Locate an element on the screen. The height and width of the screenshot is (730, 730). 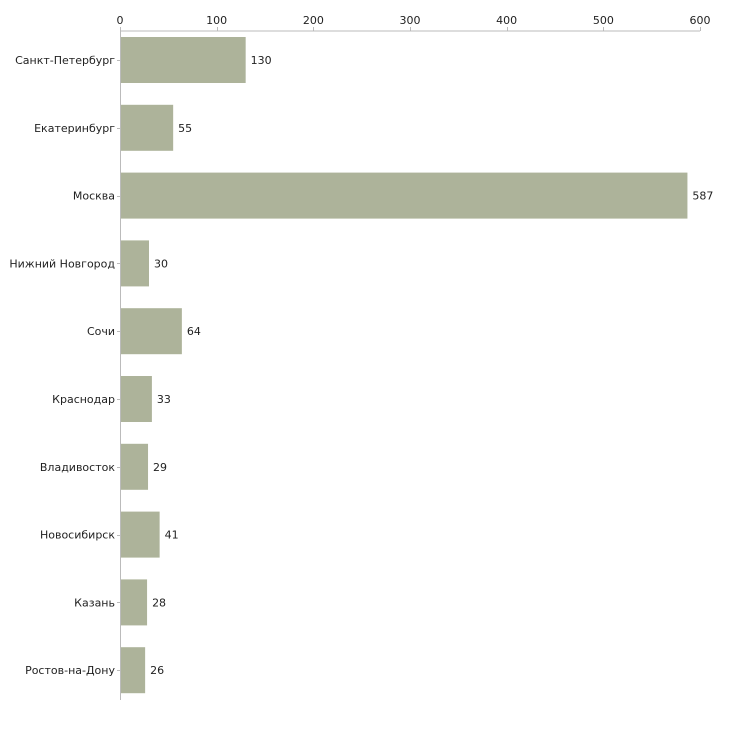
x-tick-label: 200 is located at coordinates (313, 20).